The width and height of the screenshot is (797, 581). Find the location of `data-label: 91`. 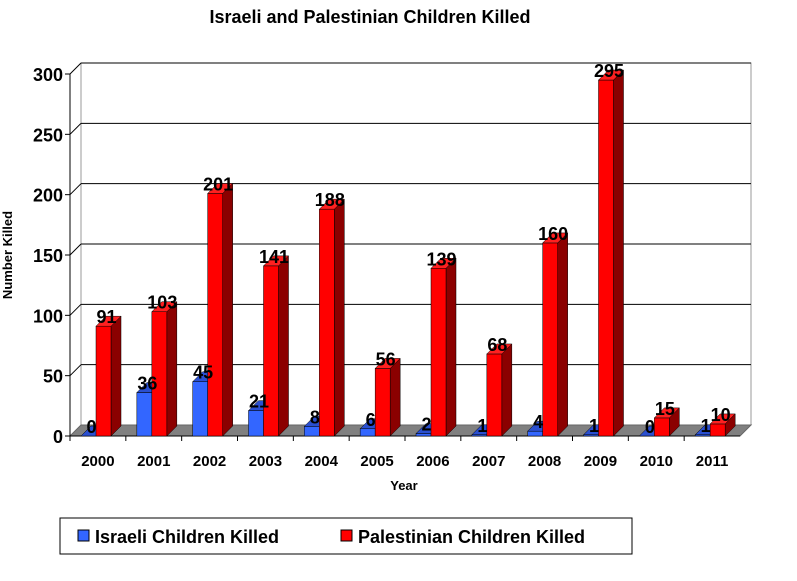

data-label: 91 is located at coordinates (106, 317).